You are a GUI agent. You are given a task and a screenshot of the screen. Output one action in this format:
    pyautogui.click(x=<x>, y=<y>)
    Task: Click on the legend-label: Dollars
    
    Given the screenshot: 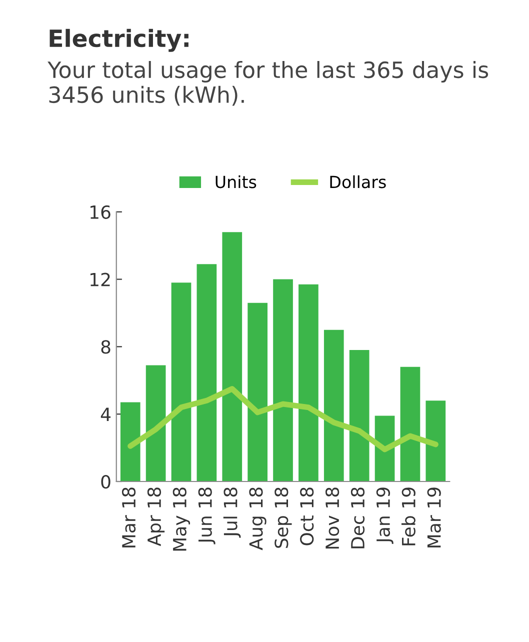 What is the action you would take?
    pyautogui.click(x=358, y=181)
    